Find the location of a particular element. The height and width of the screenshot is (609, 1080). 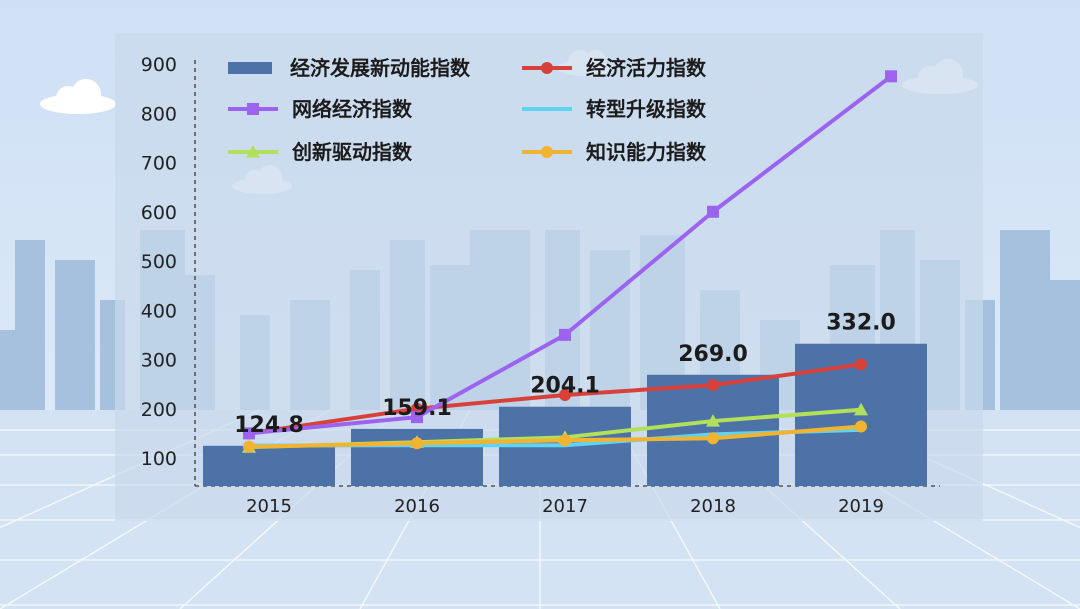

legend-item: 创新驱动指数 is located at coordinates (320, 152).